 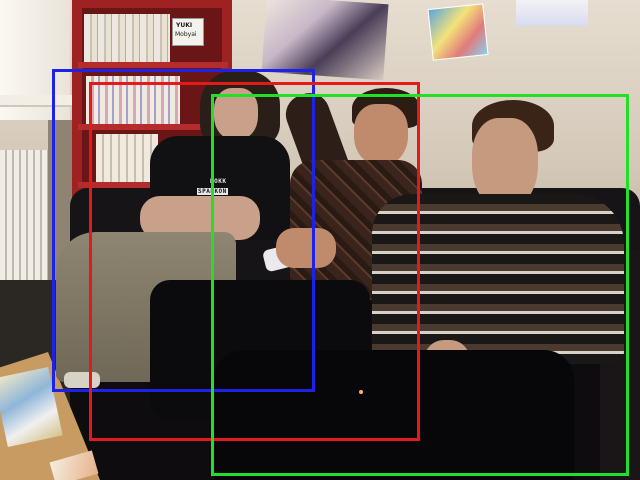 I want to click on person2-face, so click(x=381, y=135).